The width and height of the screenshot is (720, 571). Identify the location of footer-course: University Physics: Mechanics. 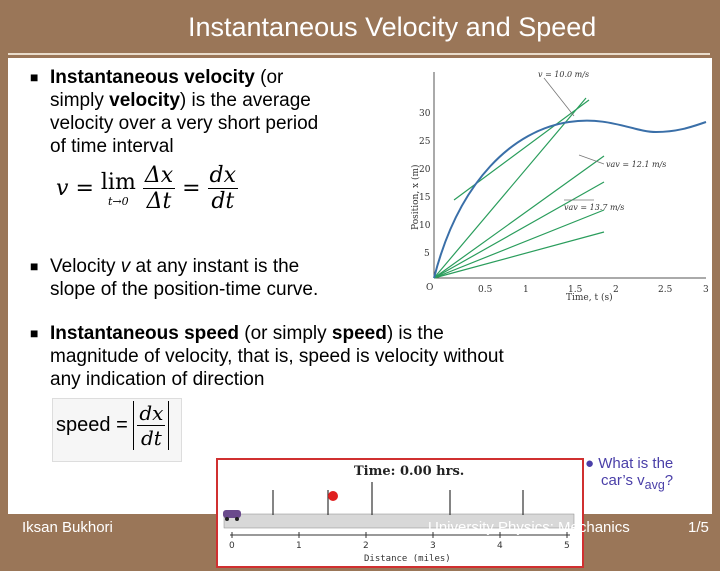
(529, 527).